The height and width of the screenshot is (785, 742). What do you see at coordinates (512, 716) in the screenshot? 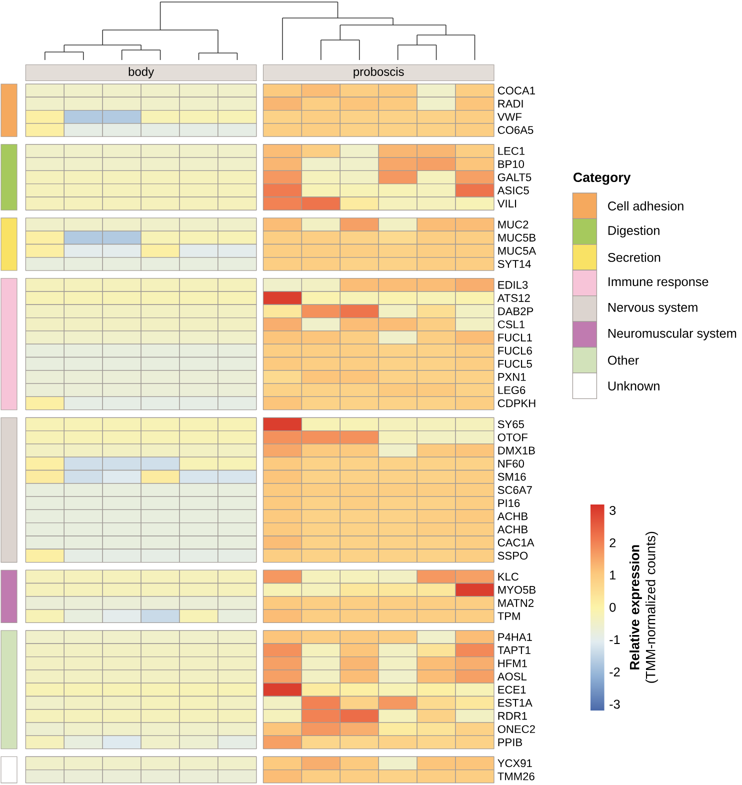
I see `y-tick-label: RDR1` at bounding box center [512, 716].